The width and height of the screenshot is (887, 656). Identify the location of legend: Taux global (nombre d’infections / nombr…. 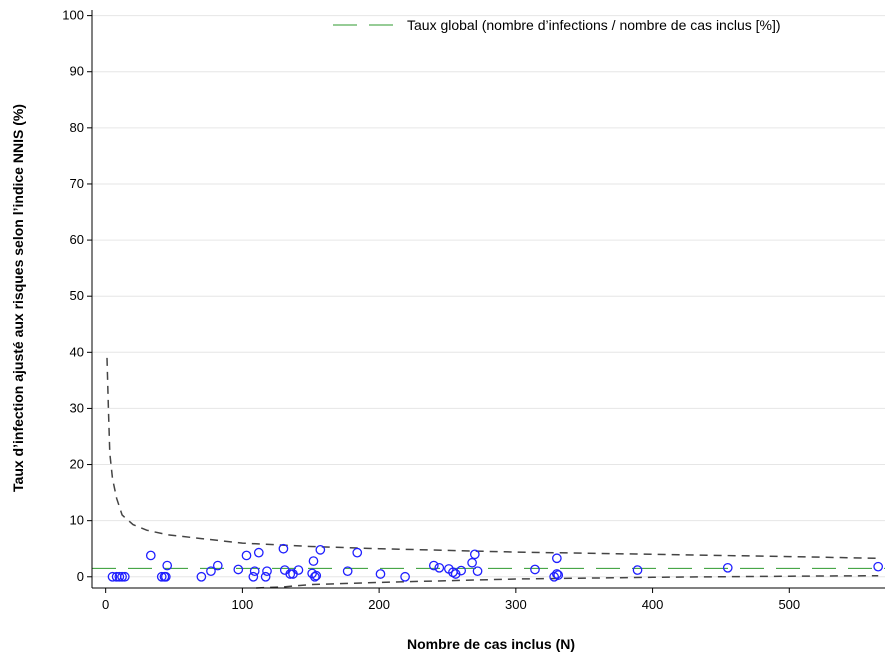
(557, 25).